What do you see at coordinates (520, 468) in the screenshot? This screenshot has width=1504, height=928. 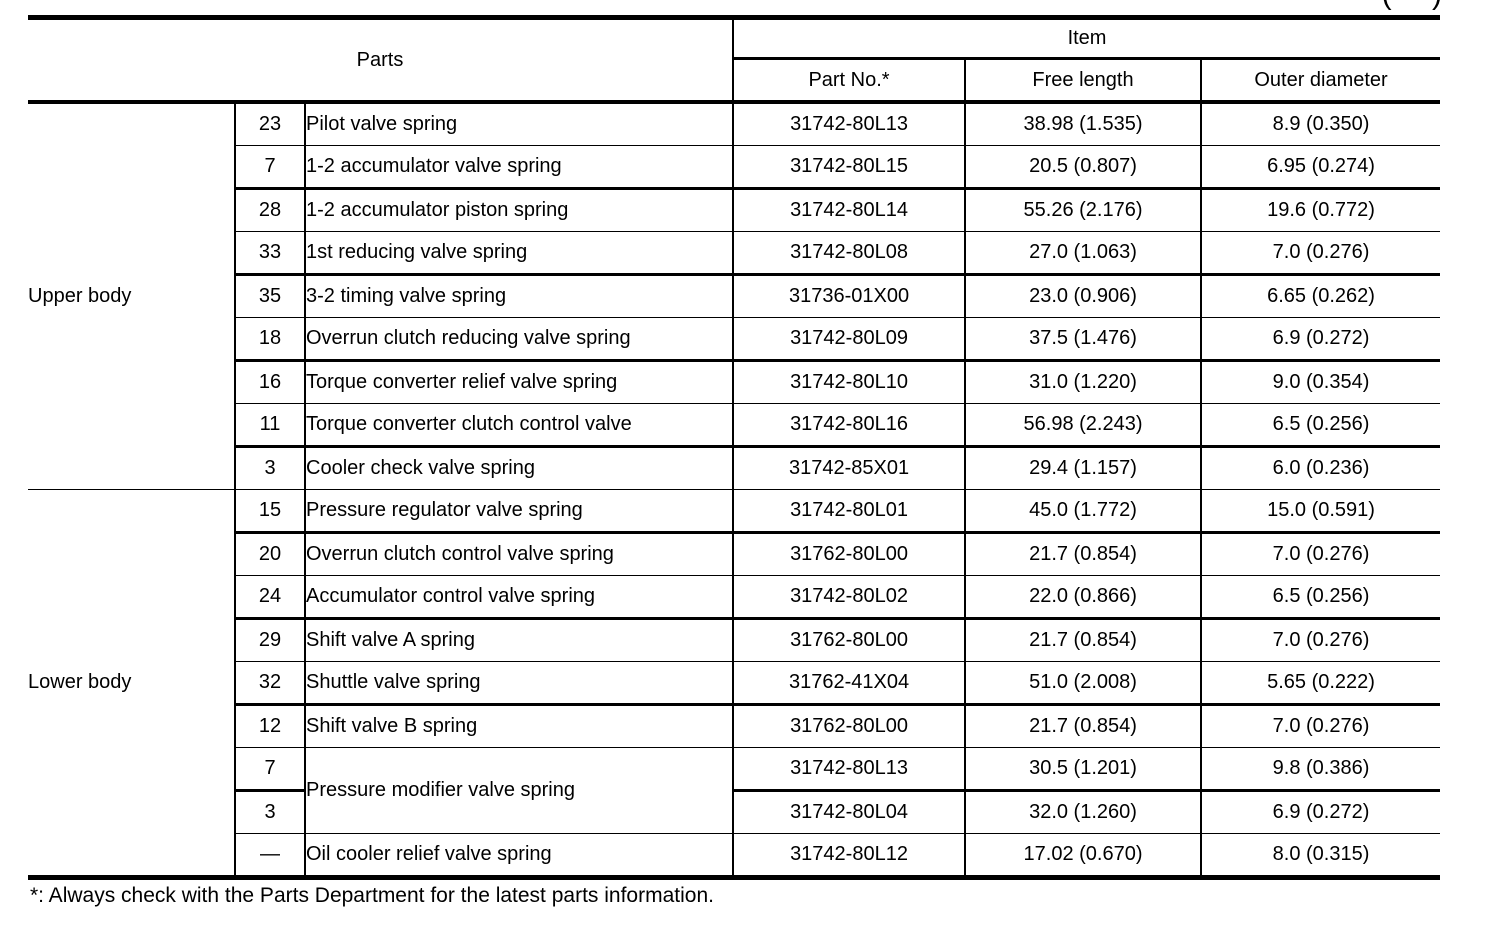 I see `part-name-cell: Cooler check valve spring` at bounding box center [520, 468].